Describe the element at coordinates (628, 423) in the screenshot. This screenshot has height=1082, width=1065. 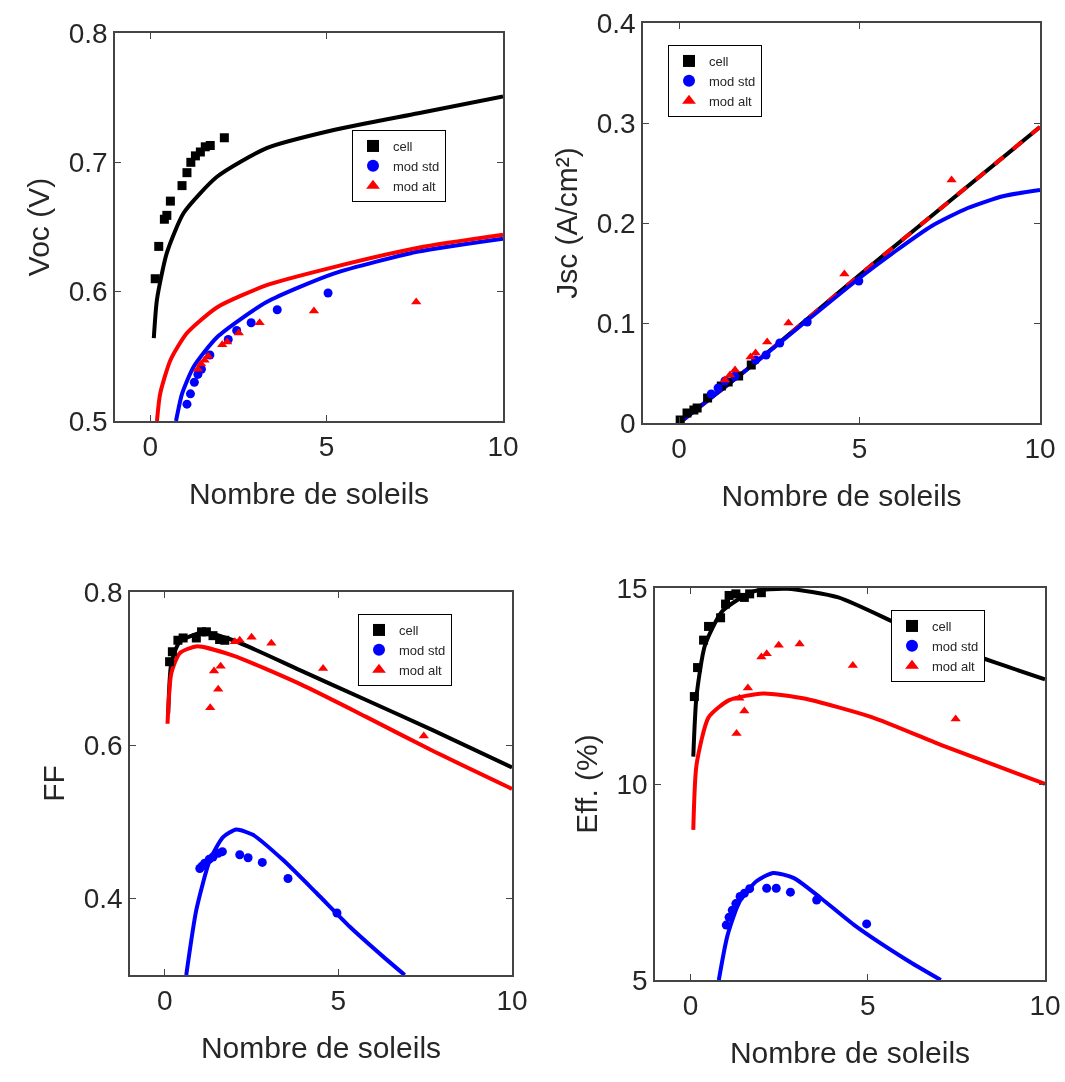
I see `y-tick-label: 0` at that location.